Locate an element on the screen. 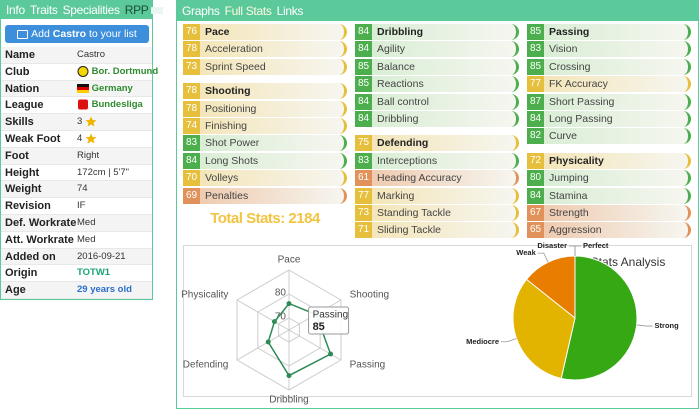 This screenshot has height=409, width=699. stat-name: Dribbling is located at coordinates (400, 32).